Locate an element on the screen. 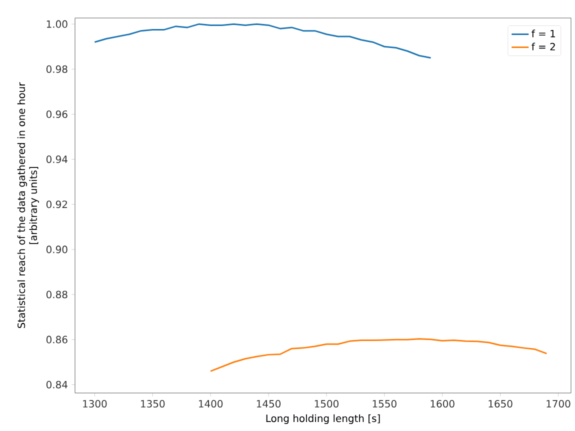 The height and width of the screenshot is (431, 575). y-tick-label: 0.98 is located at coordinates (57, 69).